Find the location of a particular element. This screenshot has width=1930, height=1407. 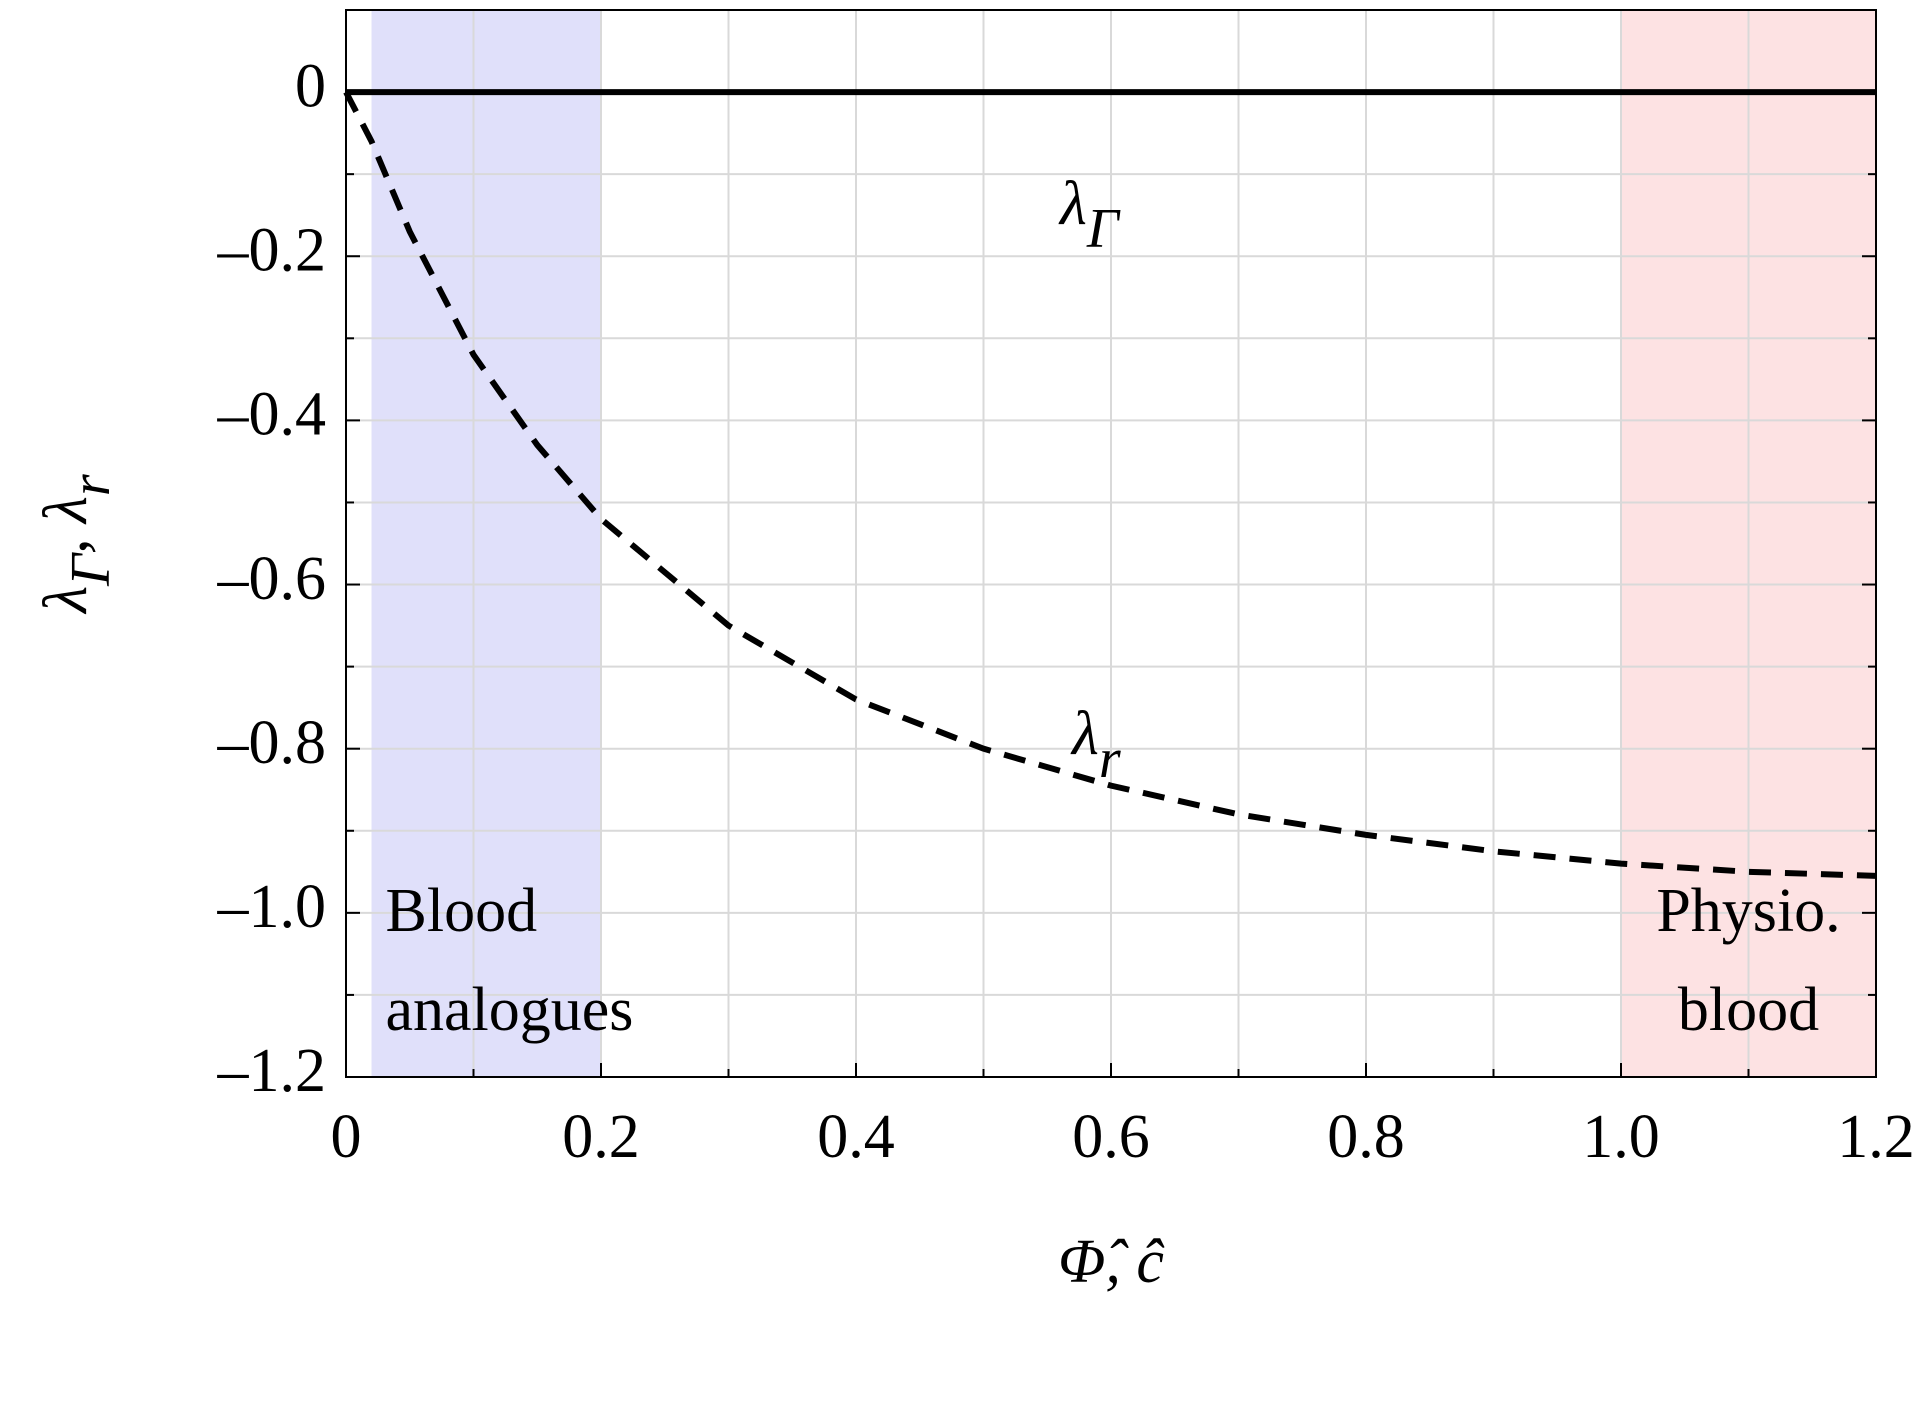

shaded-region is located at coordinates (486, 543).